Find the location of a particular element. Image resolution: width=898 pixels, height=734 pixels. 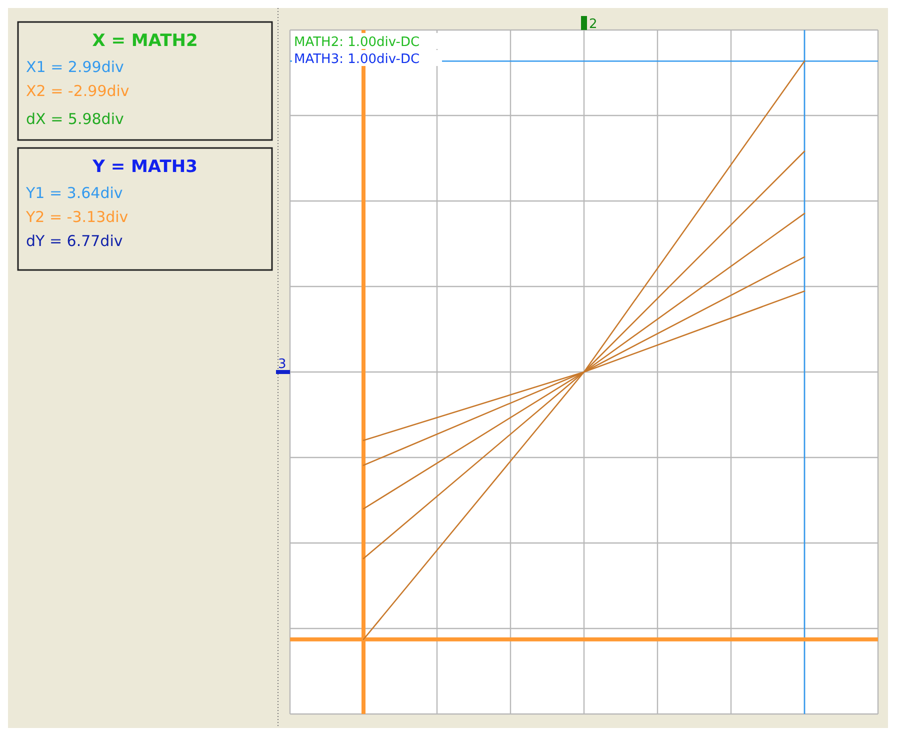

text: 3 is located at coordinates (282, 364).